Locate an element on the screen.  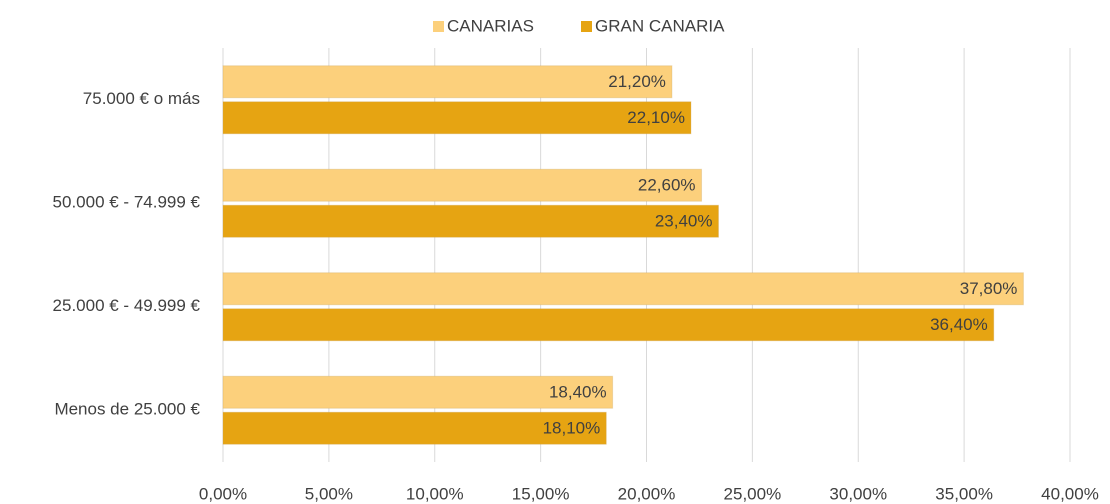
value-label: 37,80% is located at coordinates (989, 288).